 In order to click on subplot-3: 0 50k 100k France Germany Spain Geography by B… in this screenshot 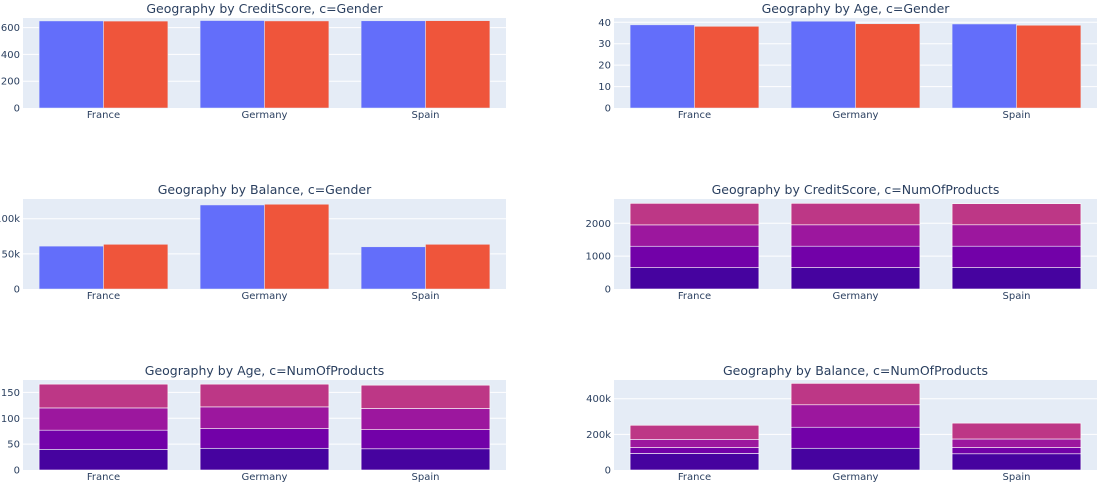, I will do `click(253, 242)`.